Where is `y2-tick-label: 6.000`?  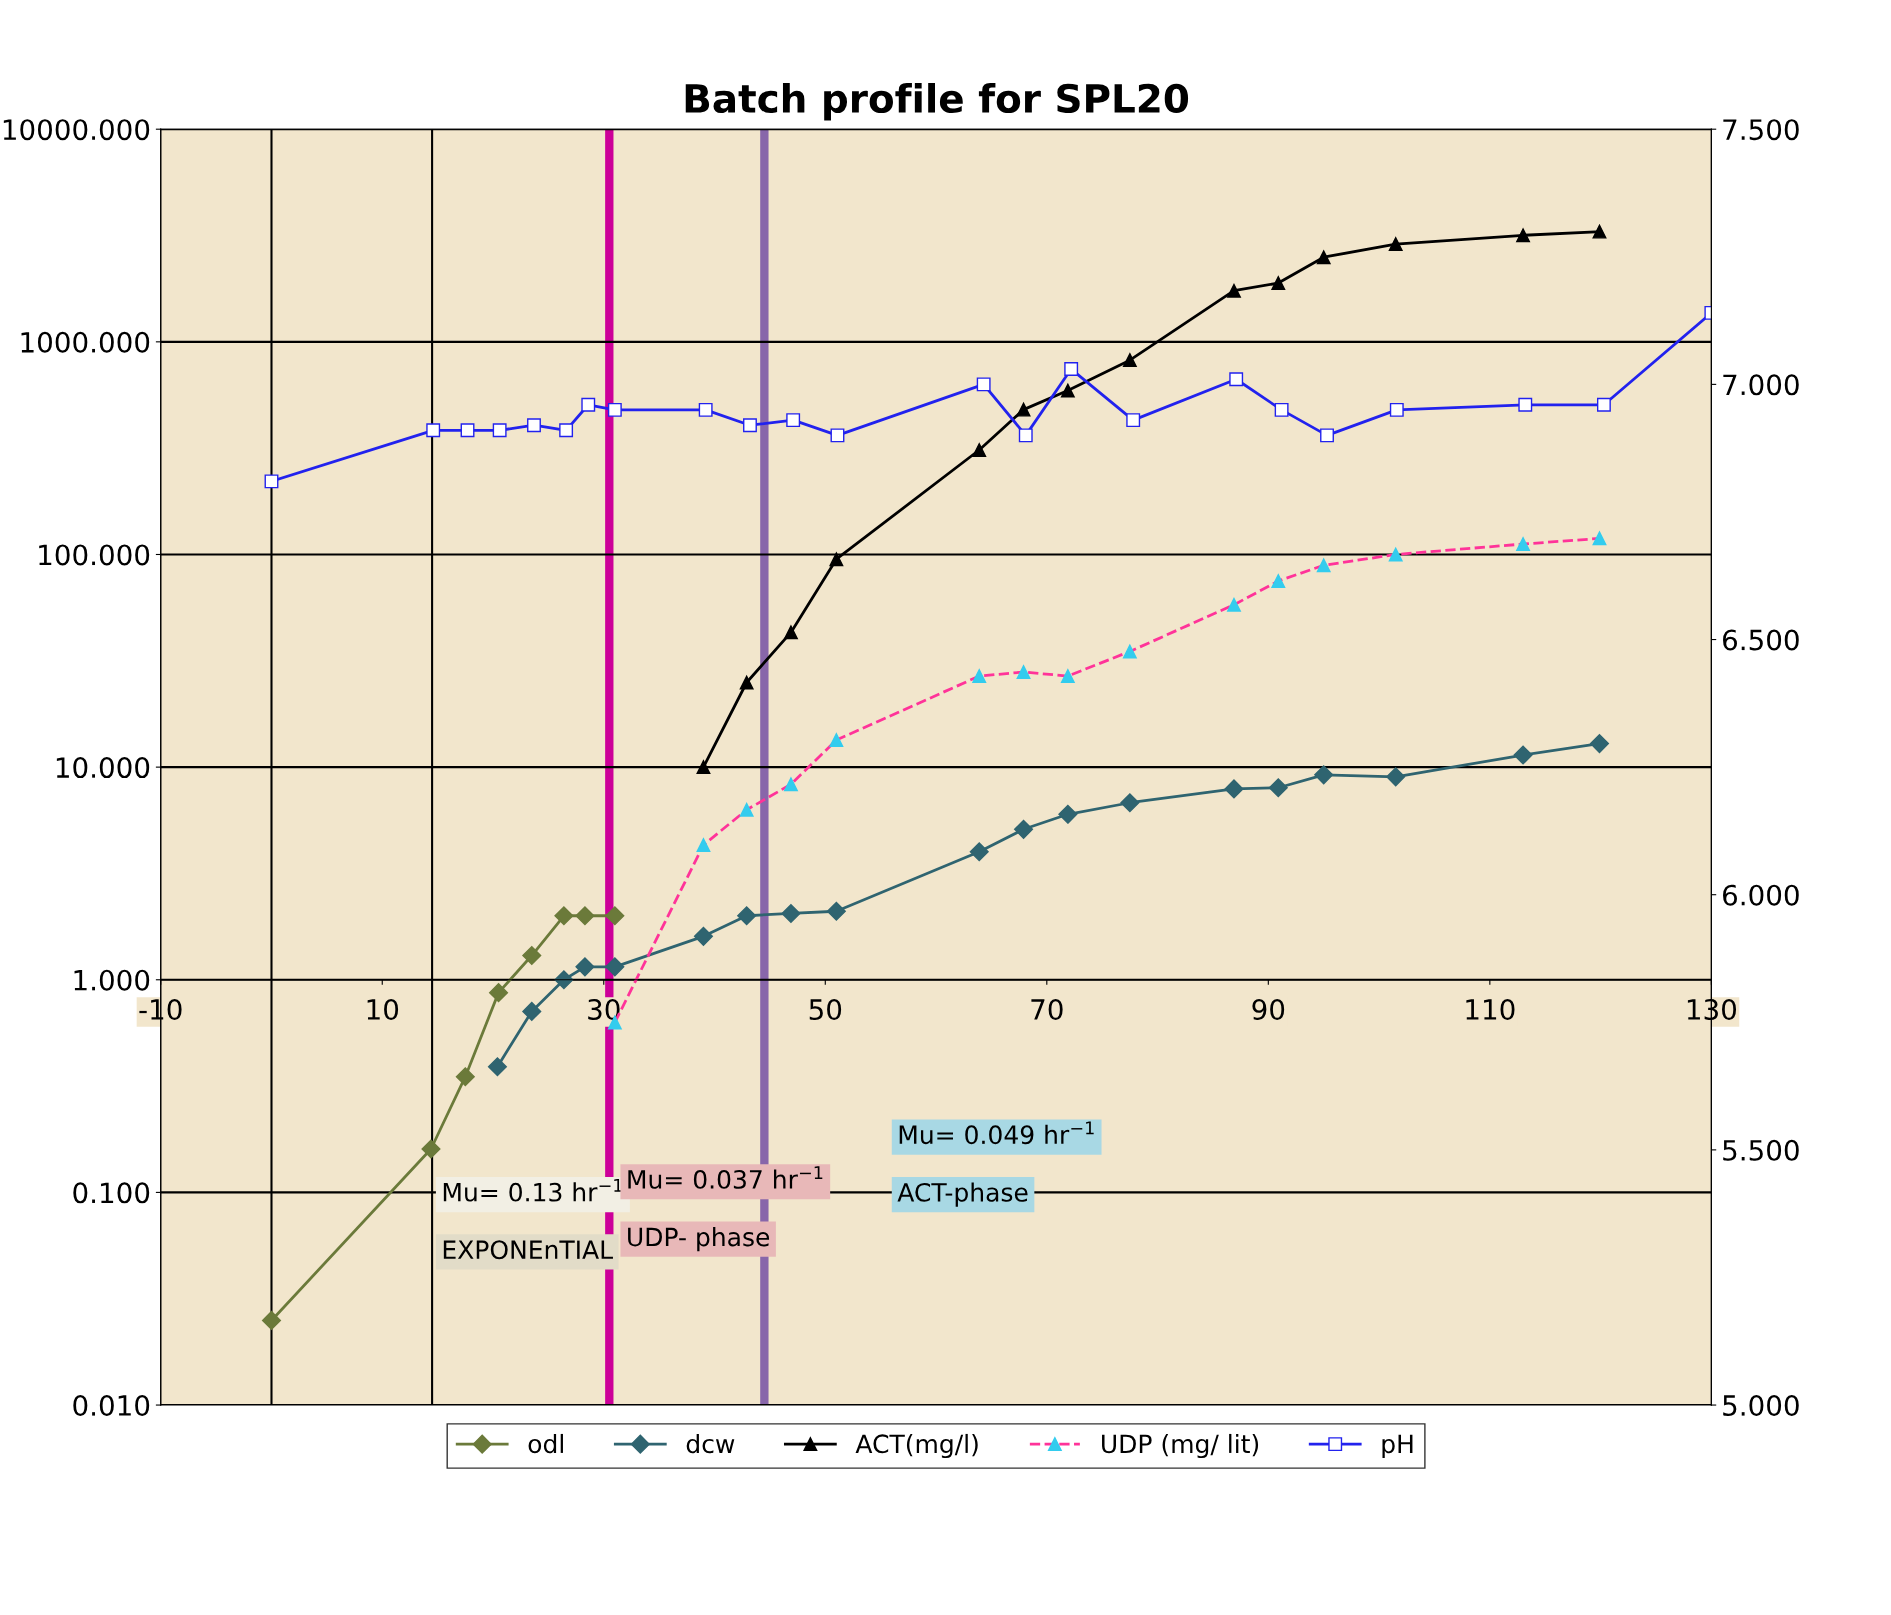 y2-tick-label: 6.000 is located at coordinates (1761, 895).